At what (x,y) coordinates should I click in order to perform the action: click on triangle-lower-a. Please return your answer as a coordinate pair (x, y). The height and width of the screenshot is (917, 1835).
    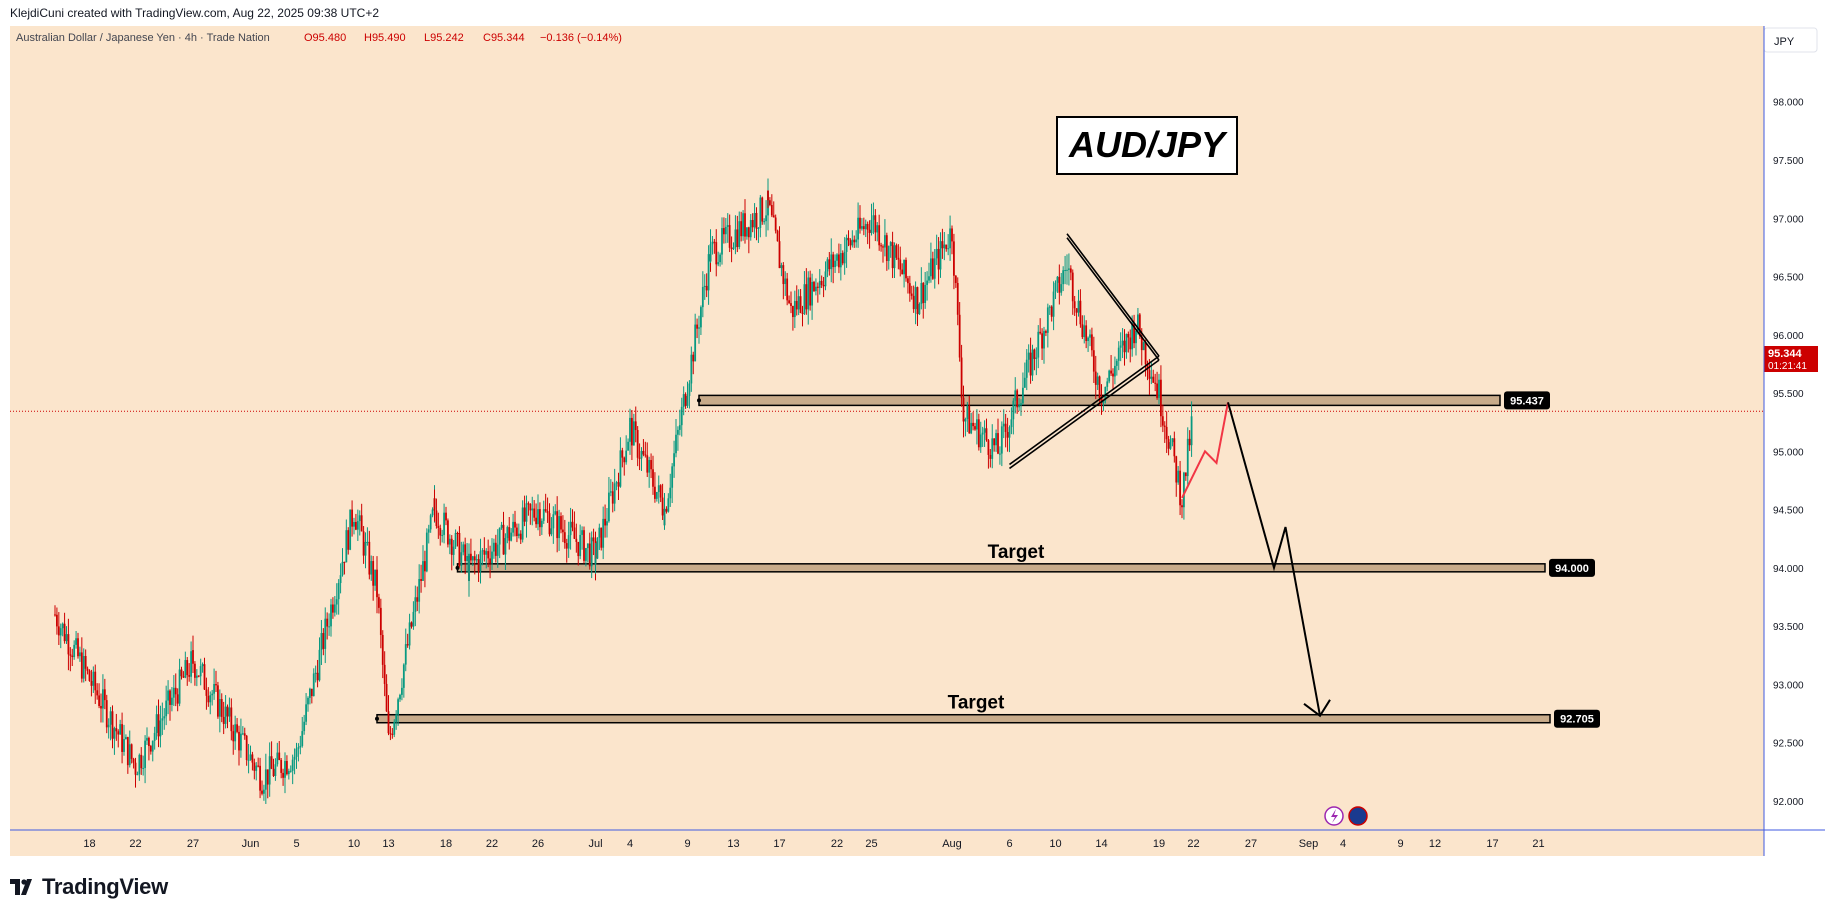
    Looking at the image, I should click on (1084, 410).